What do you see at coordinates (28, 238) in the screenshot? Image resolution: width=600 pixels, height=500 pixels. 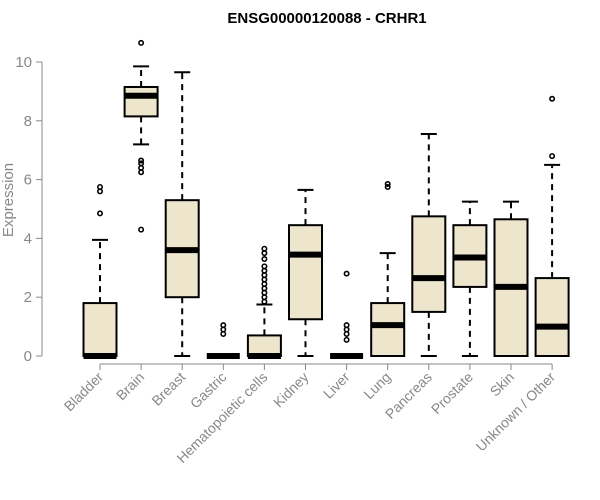 I see `y-tick-label: 4` at bounding box center [28, 238].